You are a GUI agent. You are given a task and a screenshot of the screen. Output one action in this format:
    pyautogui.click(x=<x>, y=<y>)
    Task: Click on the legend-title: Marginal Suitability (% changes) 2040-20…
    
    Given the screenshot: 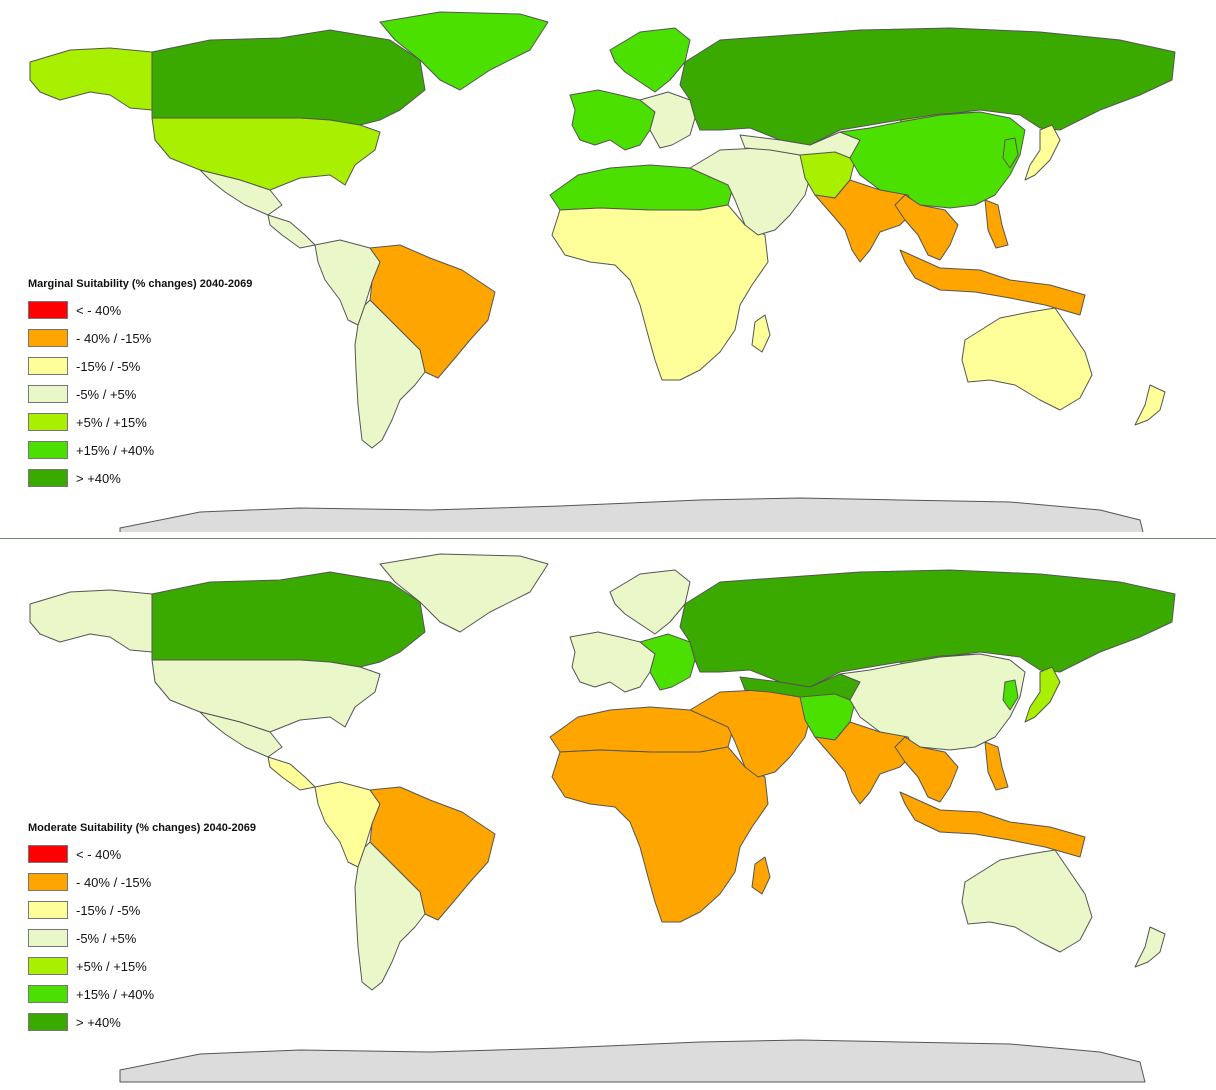 What is the action you would take?
    pyautogui.click(x=140, y=284)
    